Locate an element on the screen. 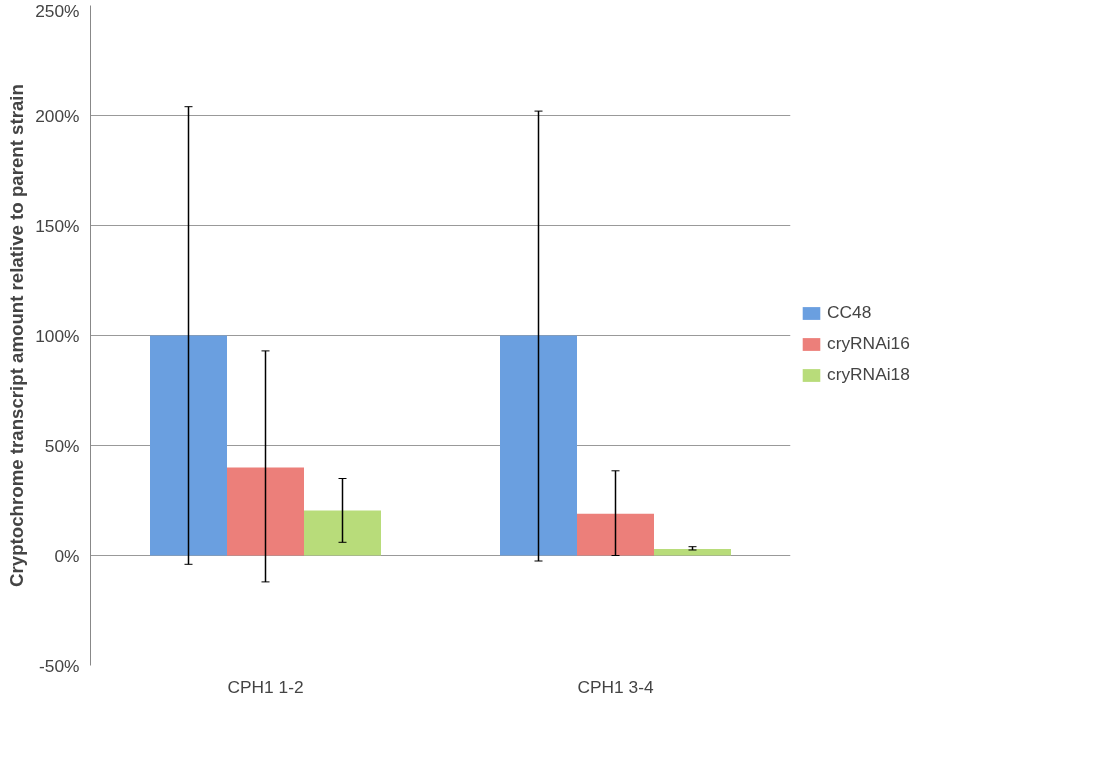  y-tick-label: 150% is located at coordinates (57, 225).